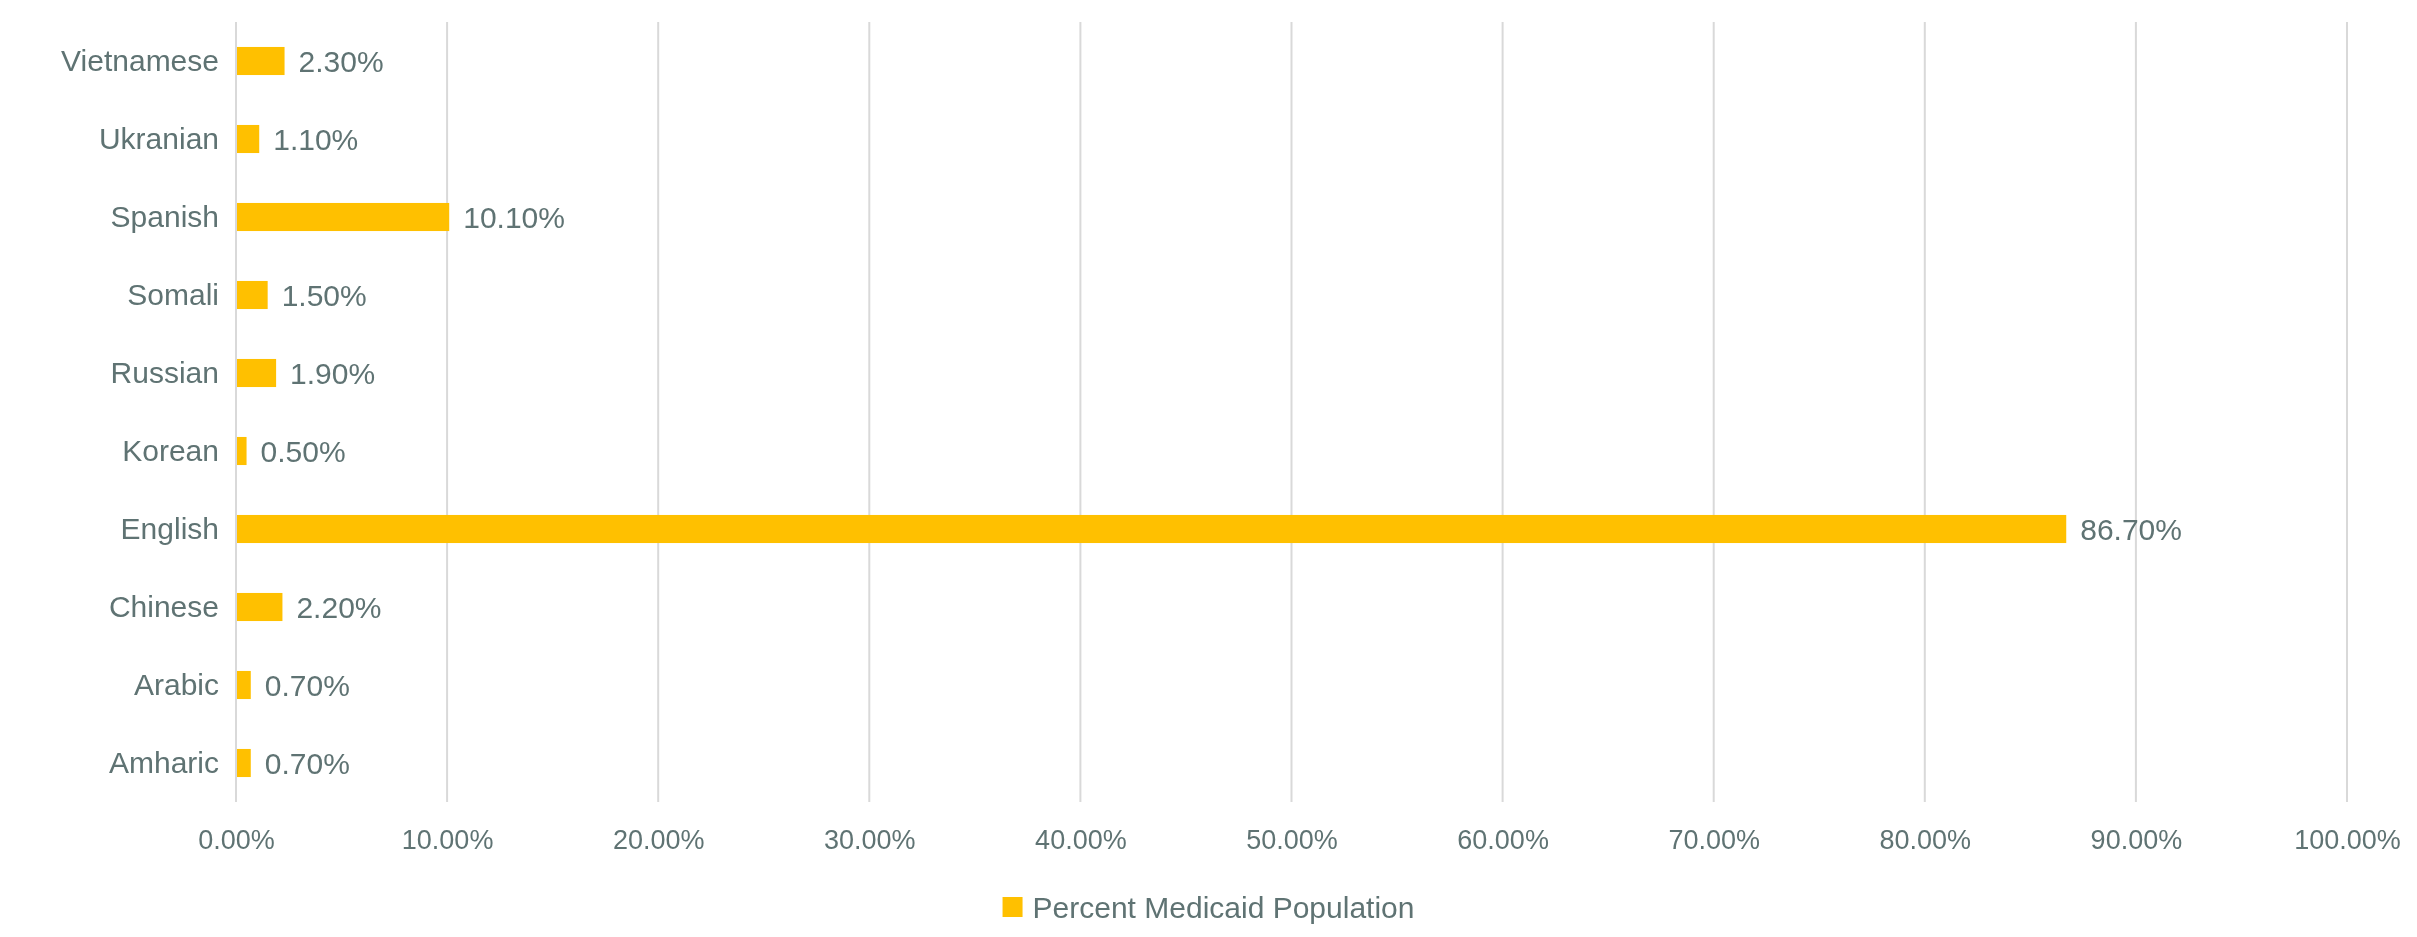  Describe the element at coordinates (658, 840) in the screenshot. I see `x-tick-label: 20.00%` at that location.